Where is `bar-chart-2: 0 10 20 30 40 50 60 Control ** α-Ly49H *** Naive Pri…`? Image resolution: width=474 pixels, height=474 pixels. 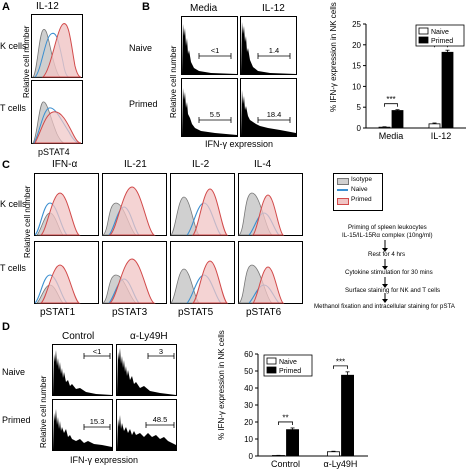 bar-chart-2: 0 10 20 30 40 50 60 Control ** α-Ly49H *** Naive Pri… is located at coordinates (306, 409).